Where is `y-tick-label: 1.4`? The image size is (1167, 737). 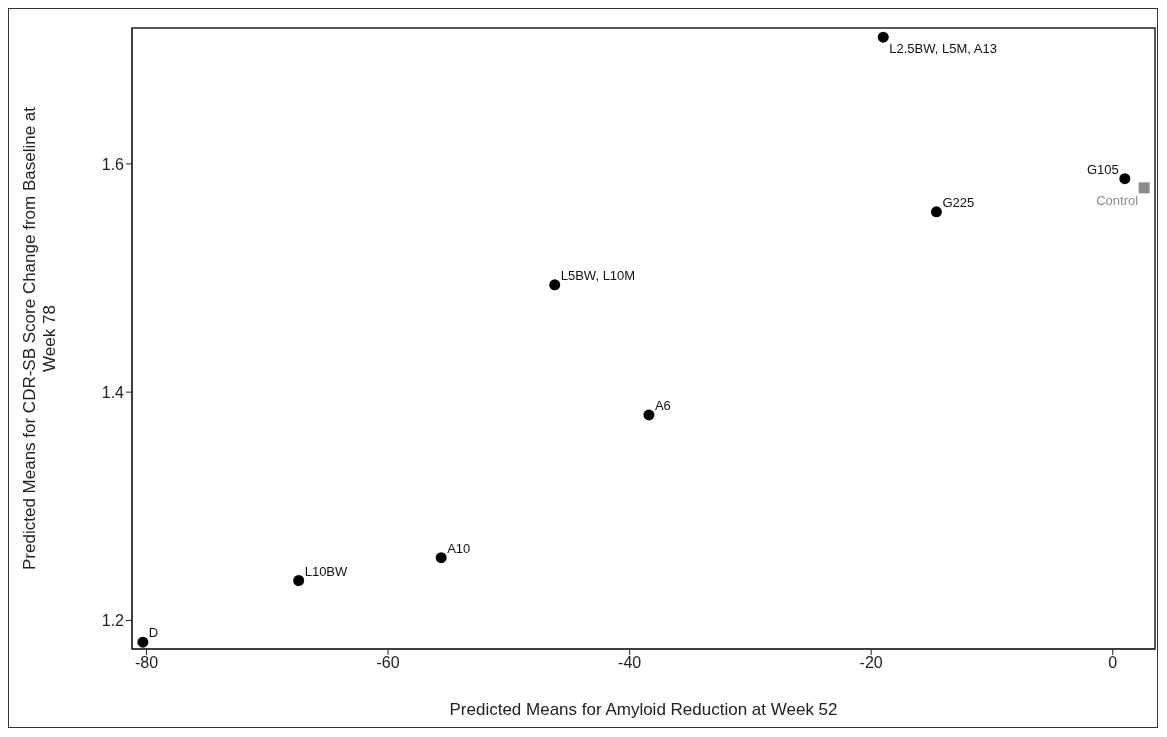
y-tick-label: 1.4 is located at coordinates (113, 392).